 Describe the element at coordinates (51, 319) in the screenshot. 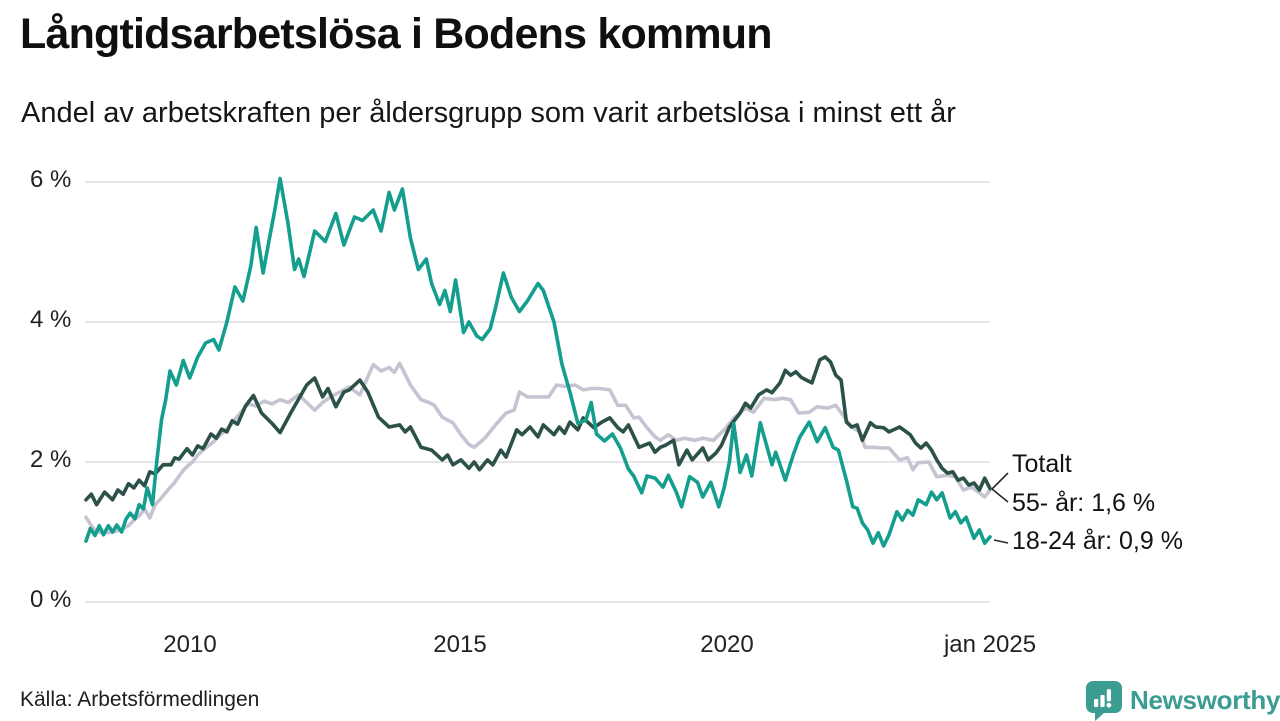

I see `y-tick-4: 4 %` at that location.